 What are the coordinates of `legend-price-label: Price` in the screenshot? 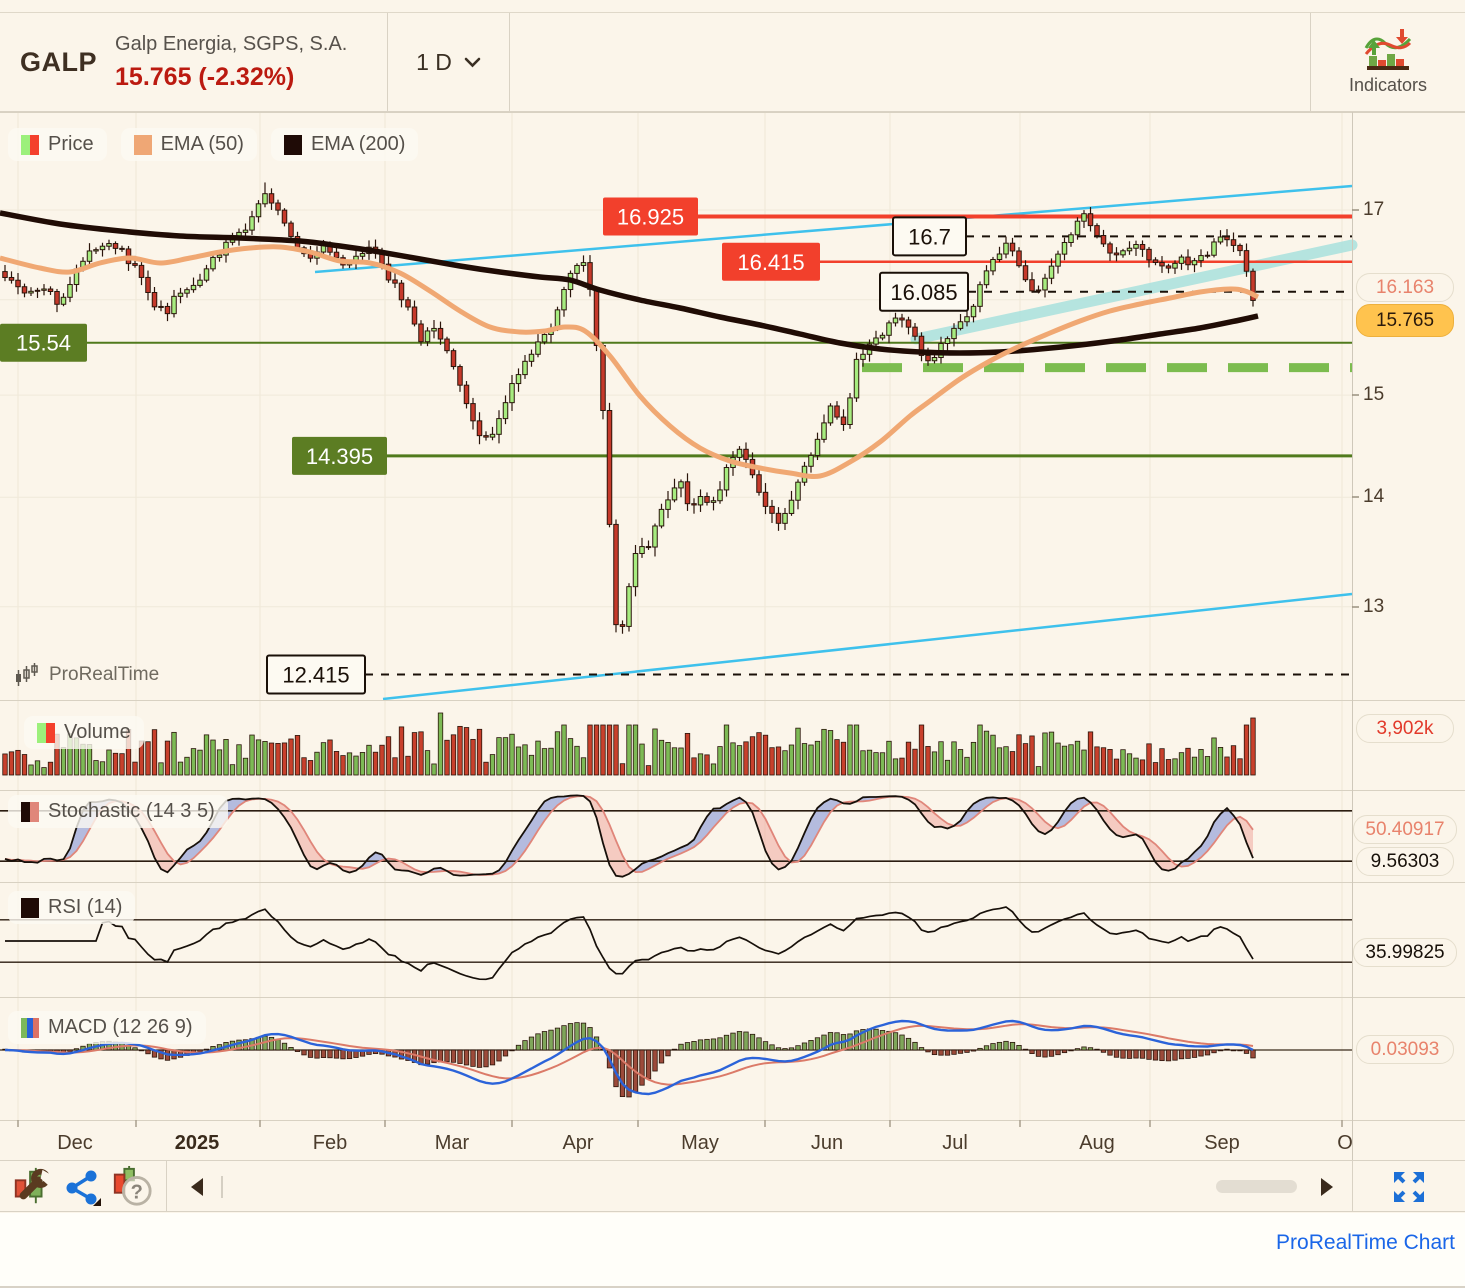 It's located at (71, 144).